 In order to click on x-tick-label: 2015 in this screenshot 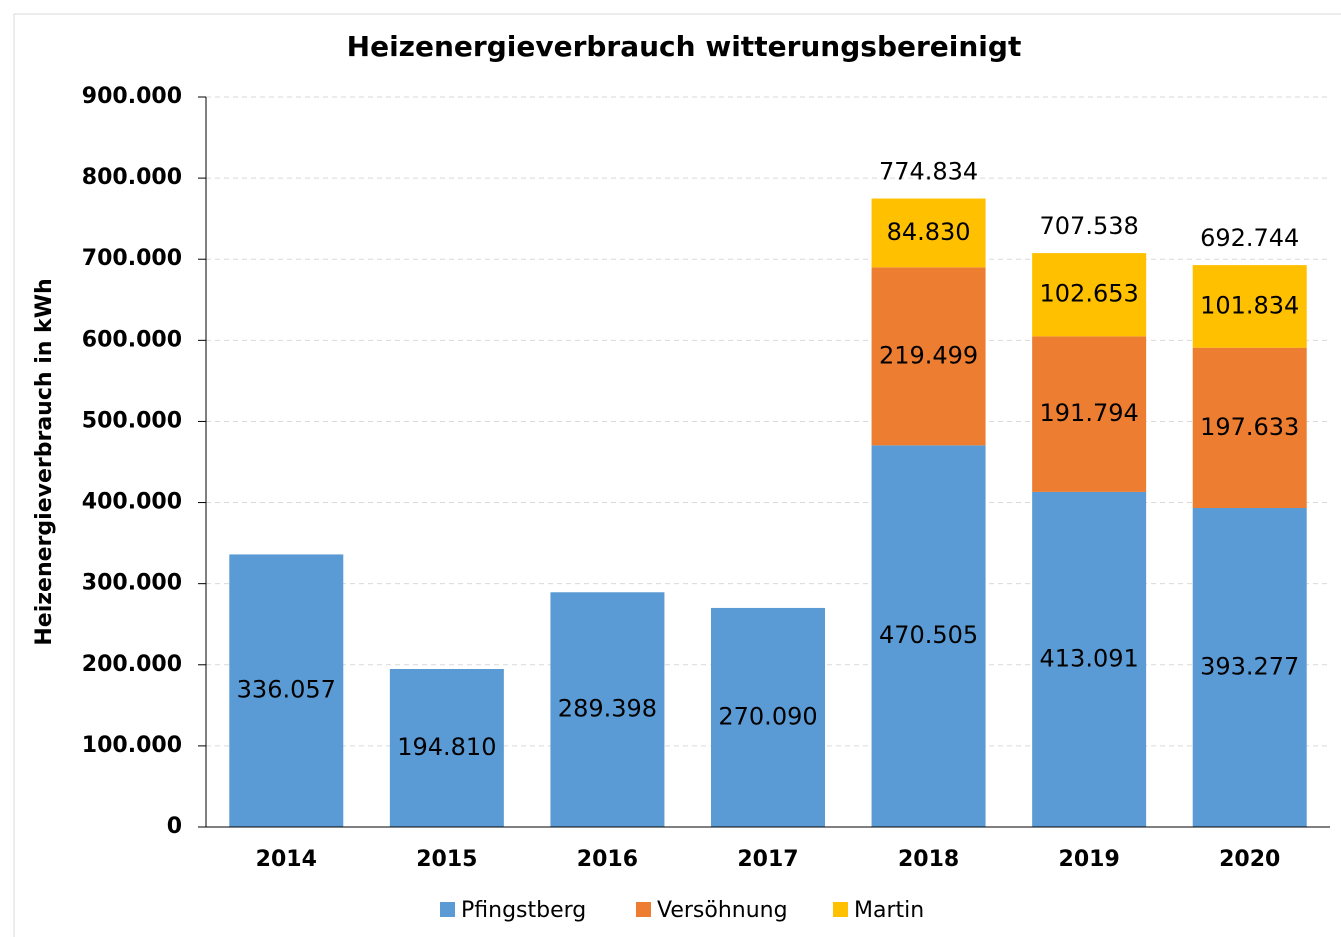, I will do `click(446, 859)`.